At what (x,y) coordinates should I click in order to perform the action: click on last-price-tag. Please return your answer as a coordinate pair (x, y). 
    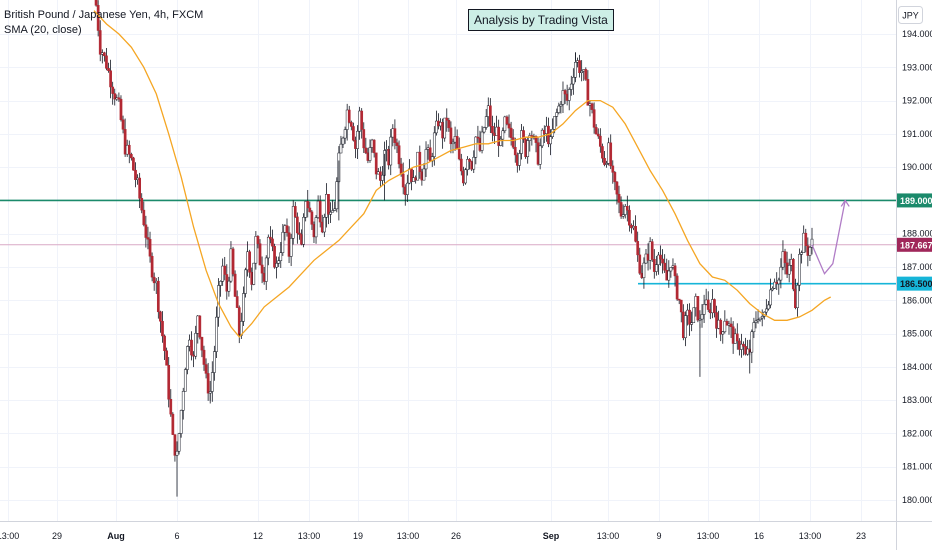
    Looking at the image, I should click on (914, 244).